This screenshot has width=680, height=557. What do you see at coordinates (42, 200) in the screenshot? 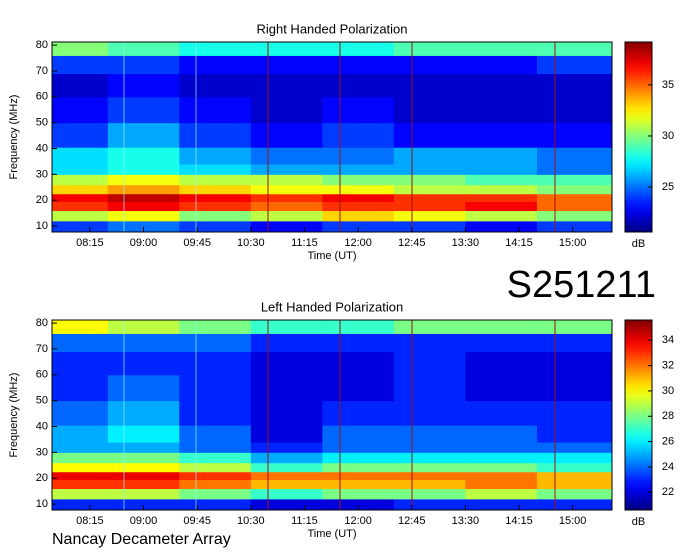
I see `y-tick-label: 20` at bounding box center [42, 200].